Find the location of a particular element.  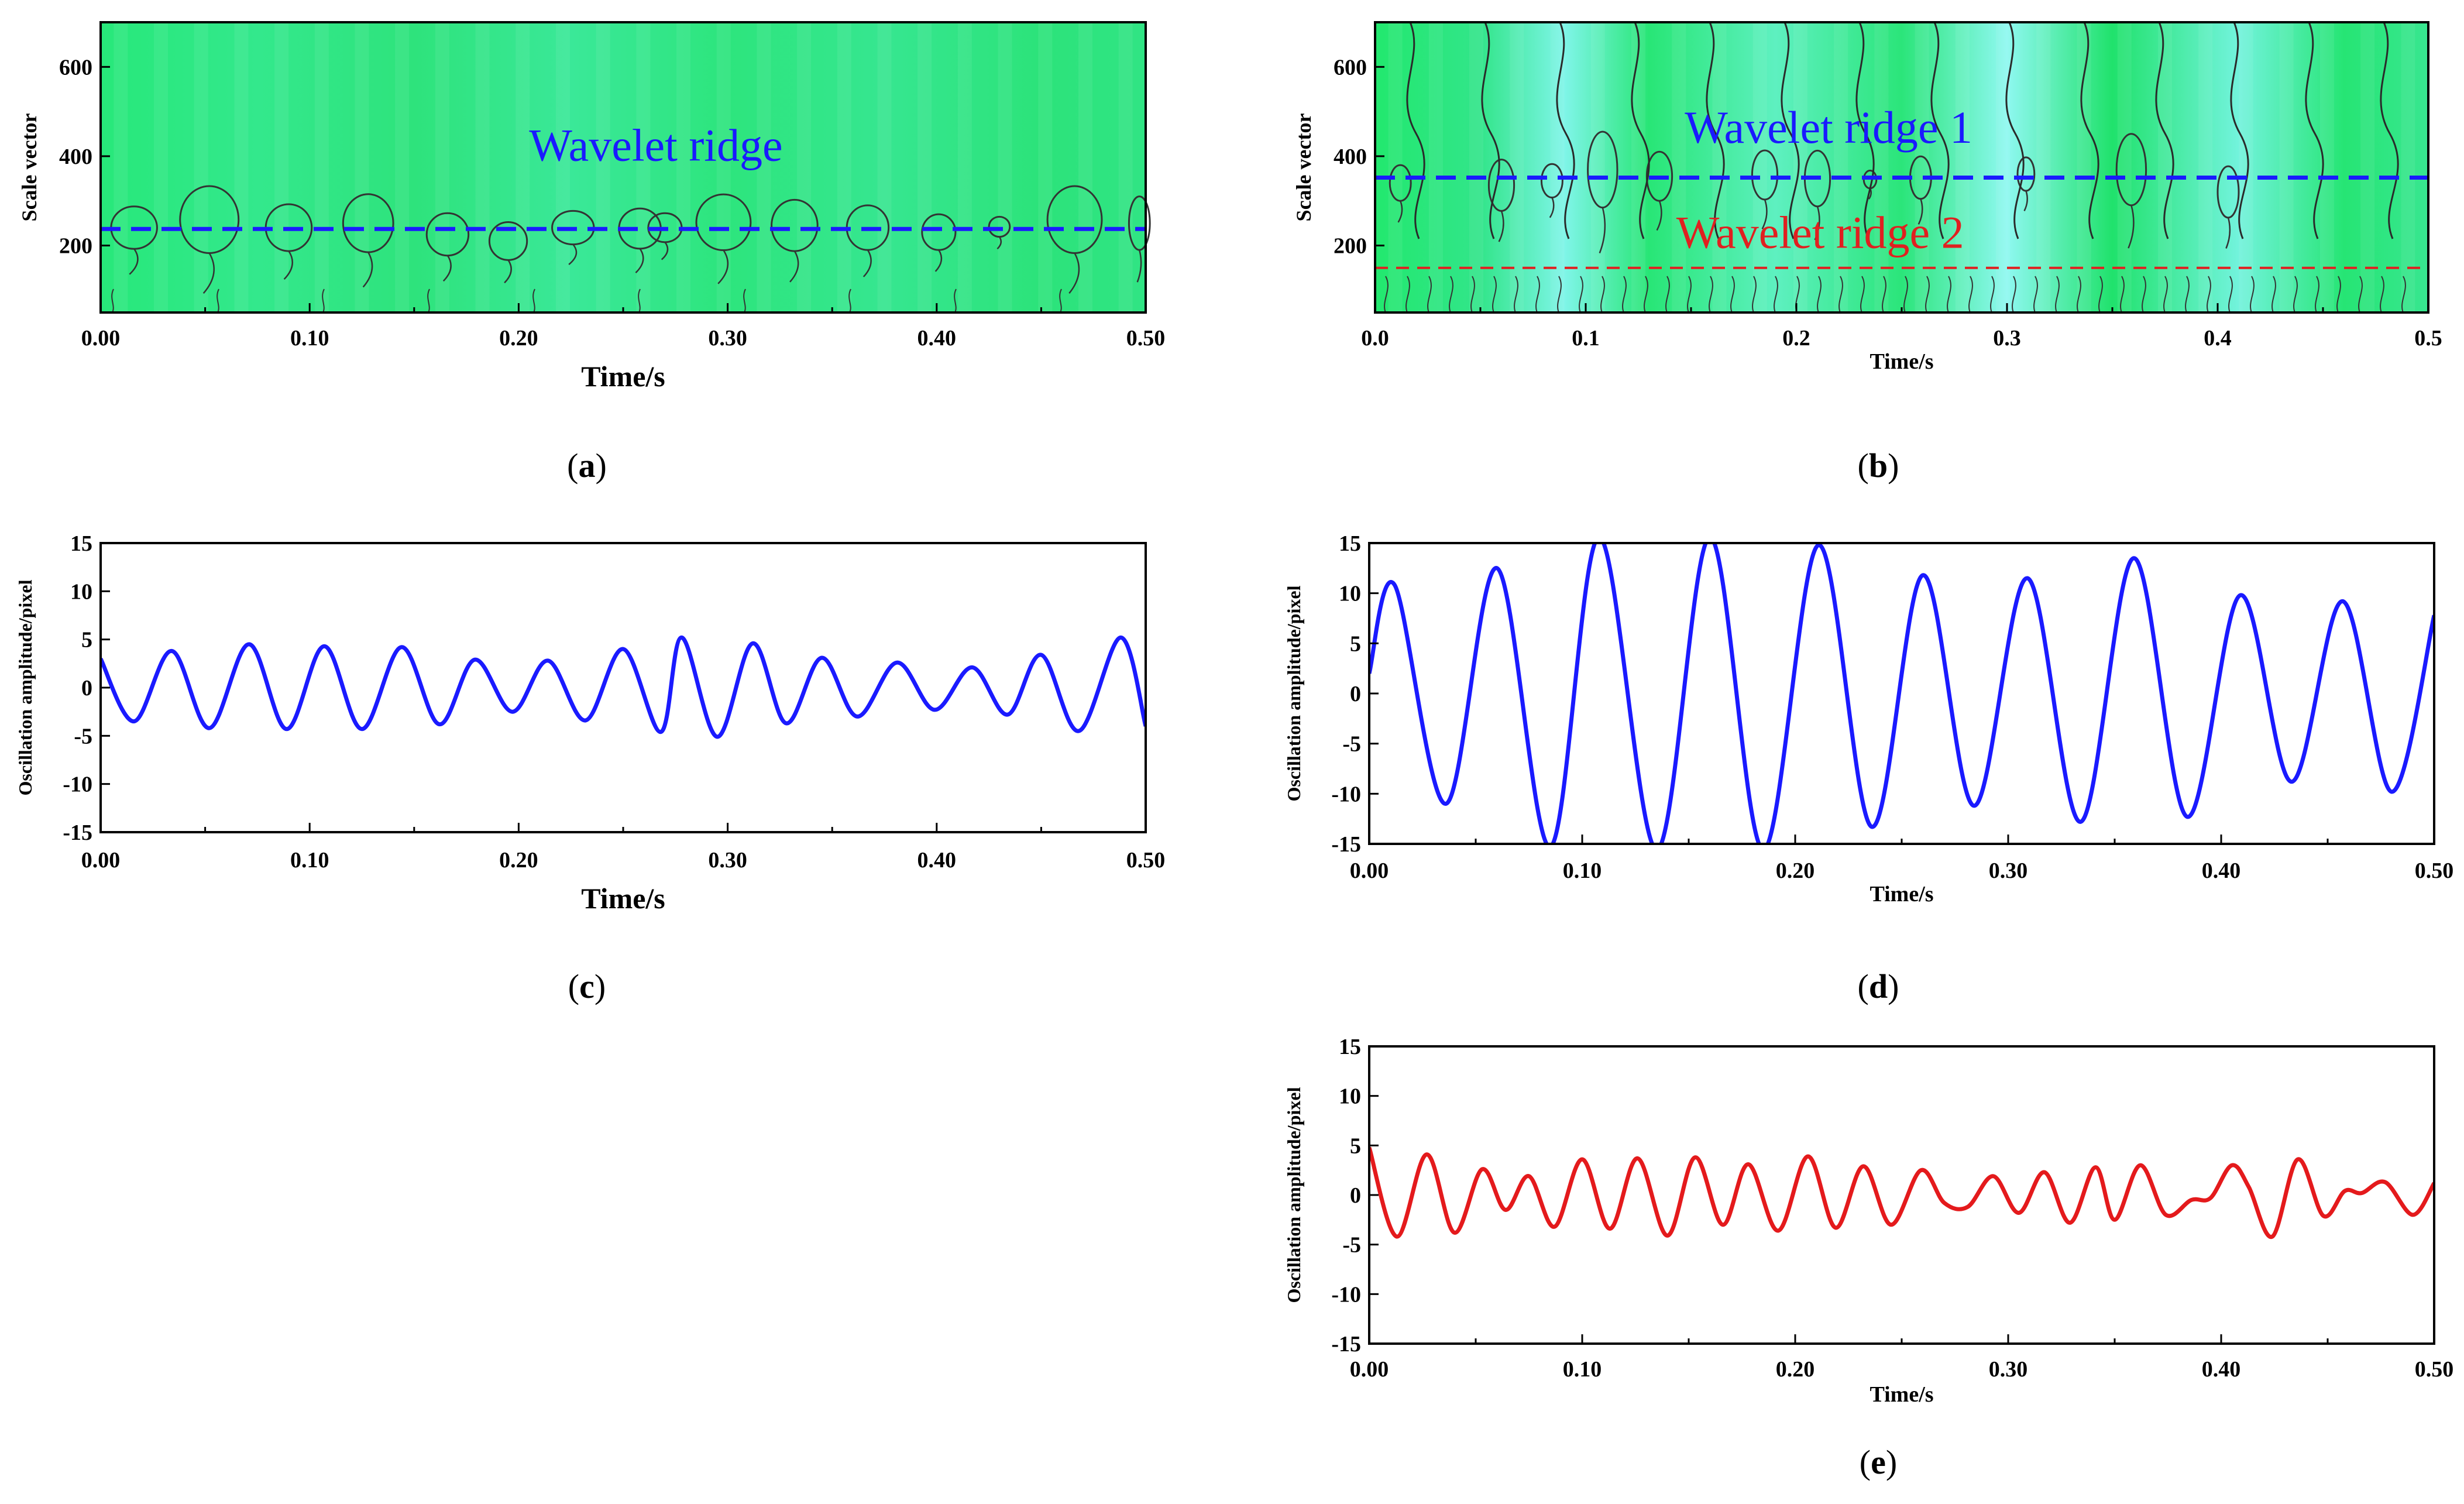

panel-label: (b) is located at coordinates (1878, 466).